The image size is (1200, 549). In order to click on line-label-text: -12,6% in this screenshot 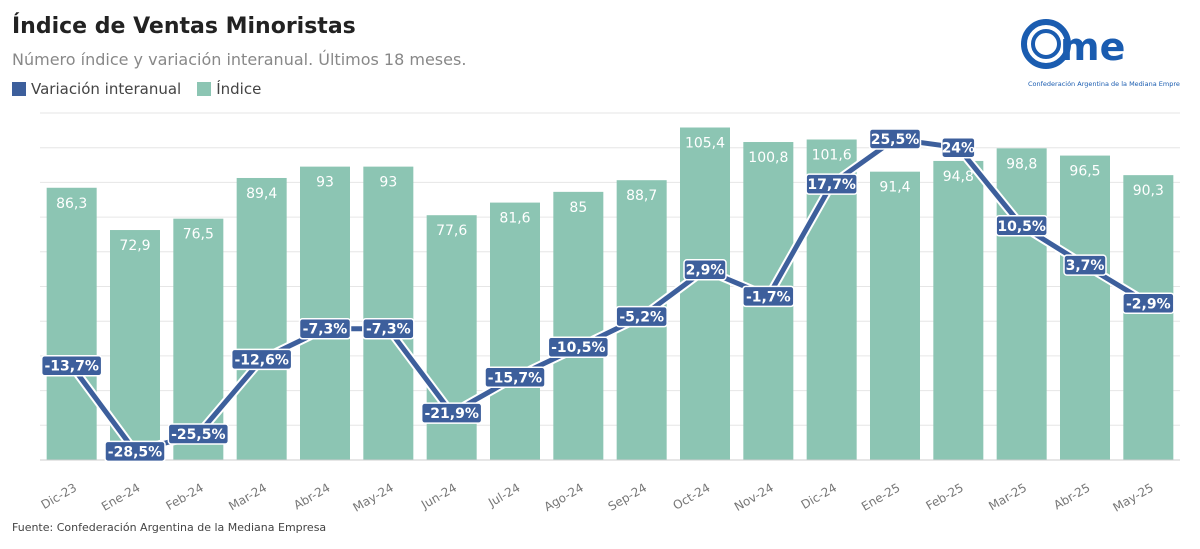, I will do `click(261, 360)`.